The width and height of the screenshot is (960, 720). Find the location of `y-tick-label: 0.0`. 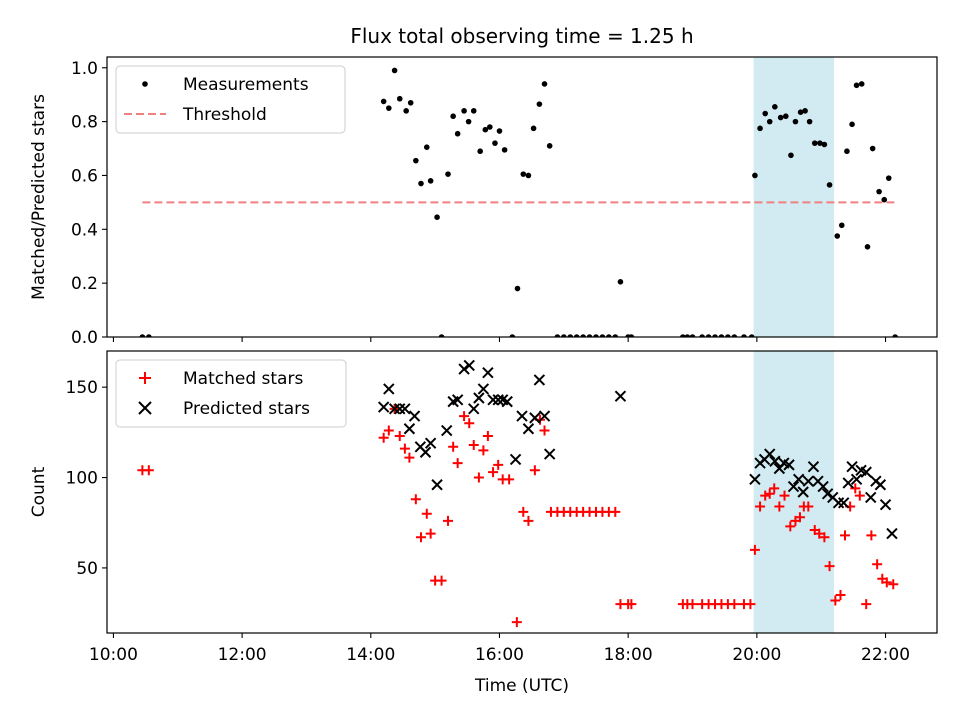

y-tick-label: 0.0 is located at coordinates (84, 338).